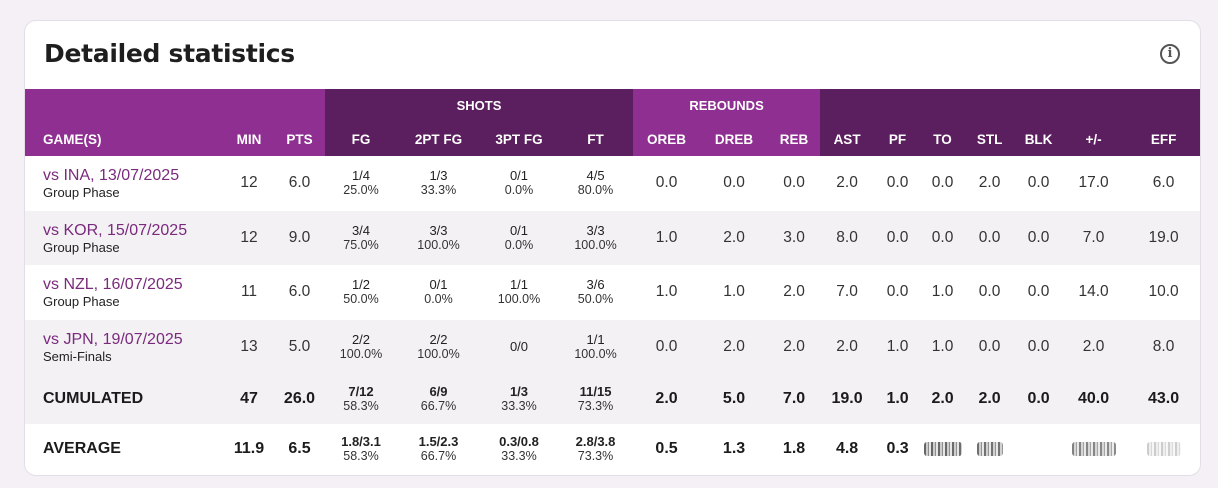  I want to click on cell-min: 11, so click(249, 292).